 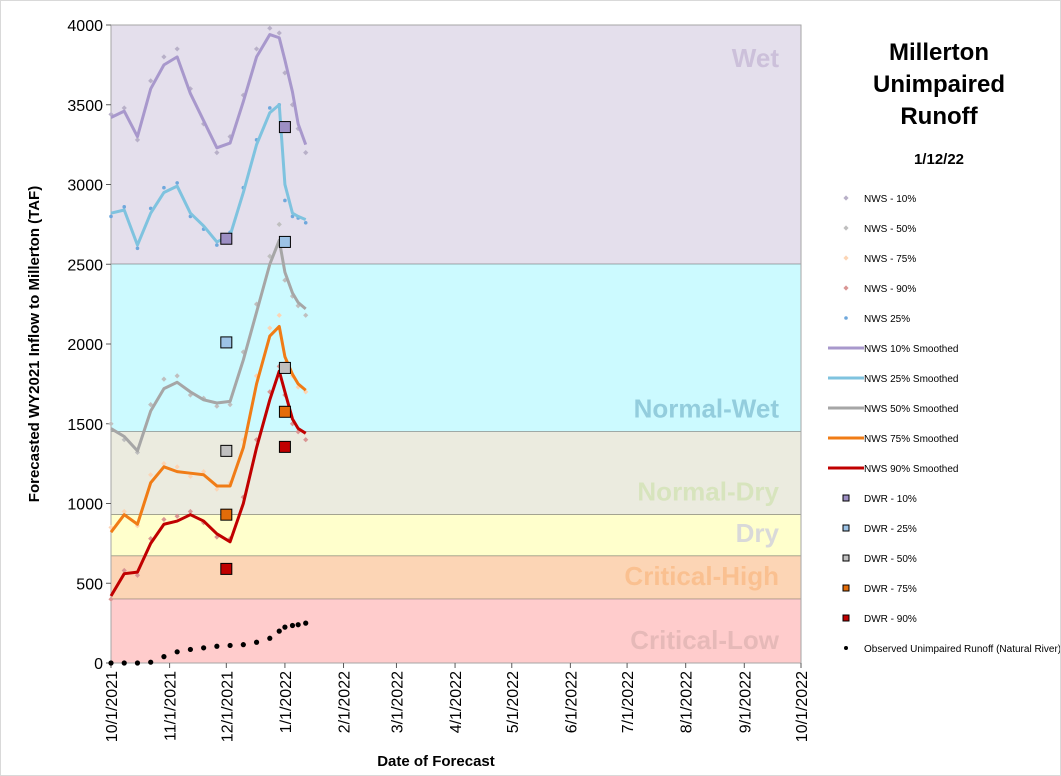 I want to click on y-tick-label: 1500, so click(x=85, y=425).